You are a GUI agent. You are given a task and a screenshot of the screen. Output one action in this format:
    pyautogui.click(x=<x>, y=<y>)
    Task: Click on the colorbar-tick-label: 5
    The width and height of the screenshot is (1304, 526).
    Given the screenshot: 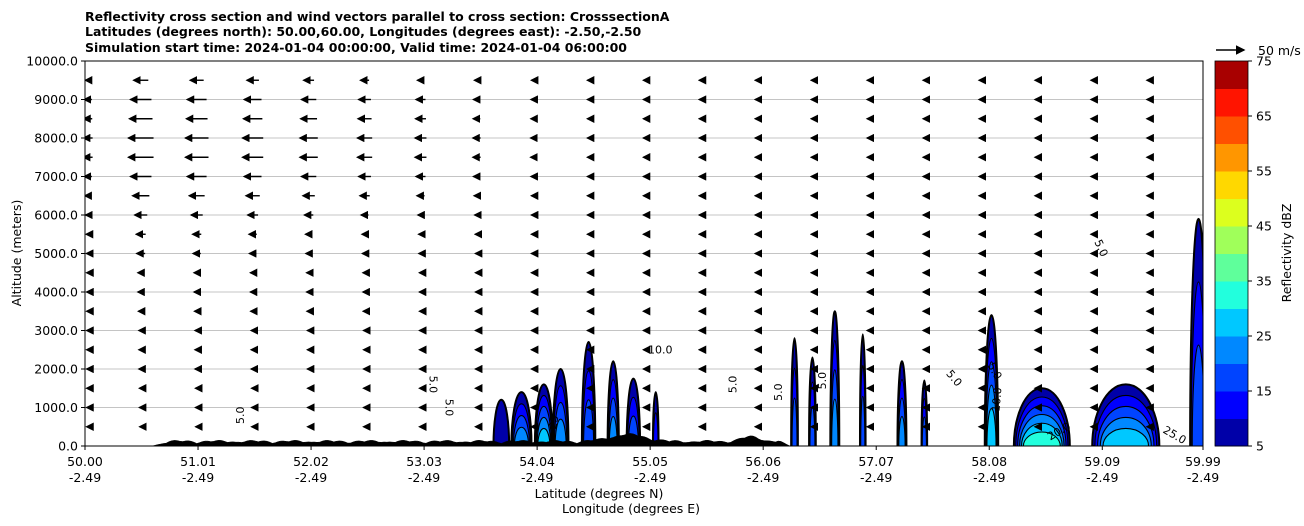 What is the action you would take?
    pyautogui.click(x=1260, y=446)
    